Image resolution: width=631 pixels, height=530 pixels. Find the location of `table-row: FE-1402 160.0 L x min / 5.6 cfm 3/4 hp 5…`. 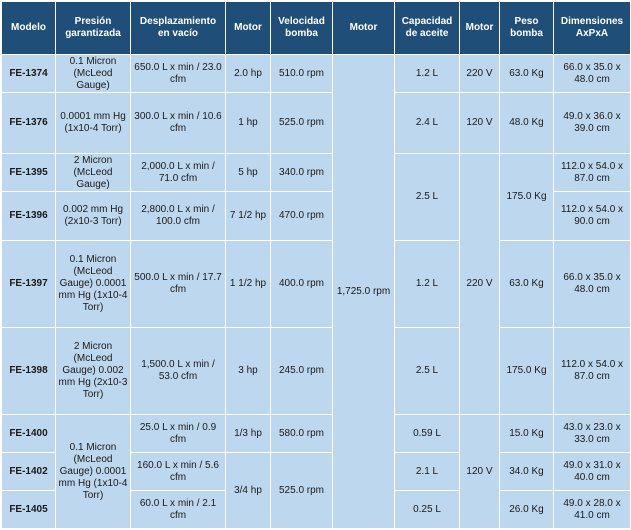

table-row: FE-1402 160.0 L x min / 5.6 cfm 3/4 hp 5… is located at coordinates (316, 490).